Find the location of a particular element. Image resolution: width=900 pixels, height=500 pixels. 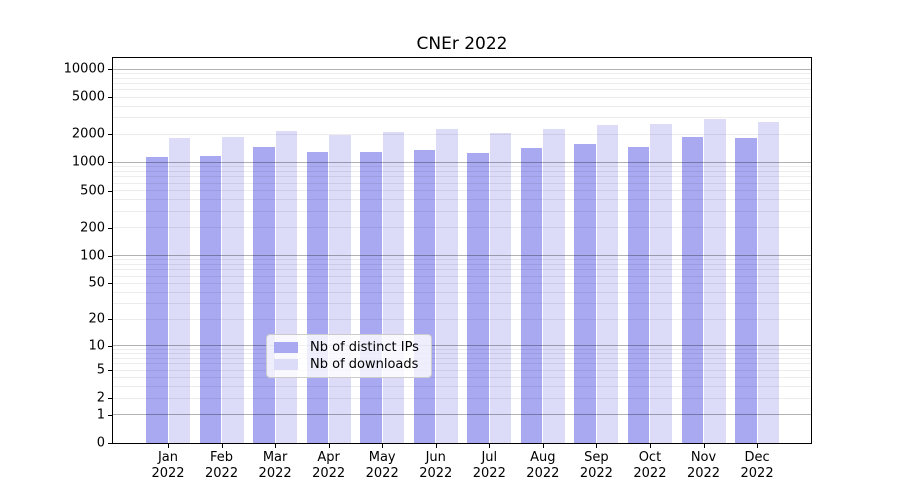

x-tick-label-month: Aug is located at coordinates (543, 457).